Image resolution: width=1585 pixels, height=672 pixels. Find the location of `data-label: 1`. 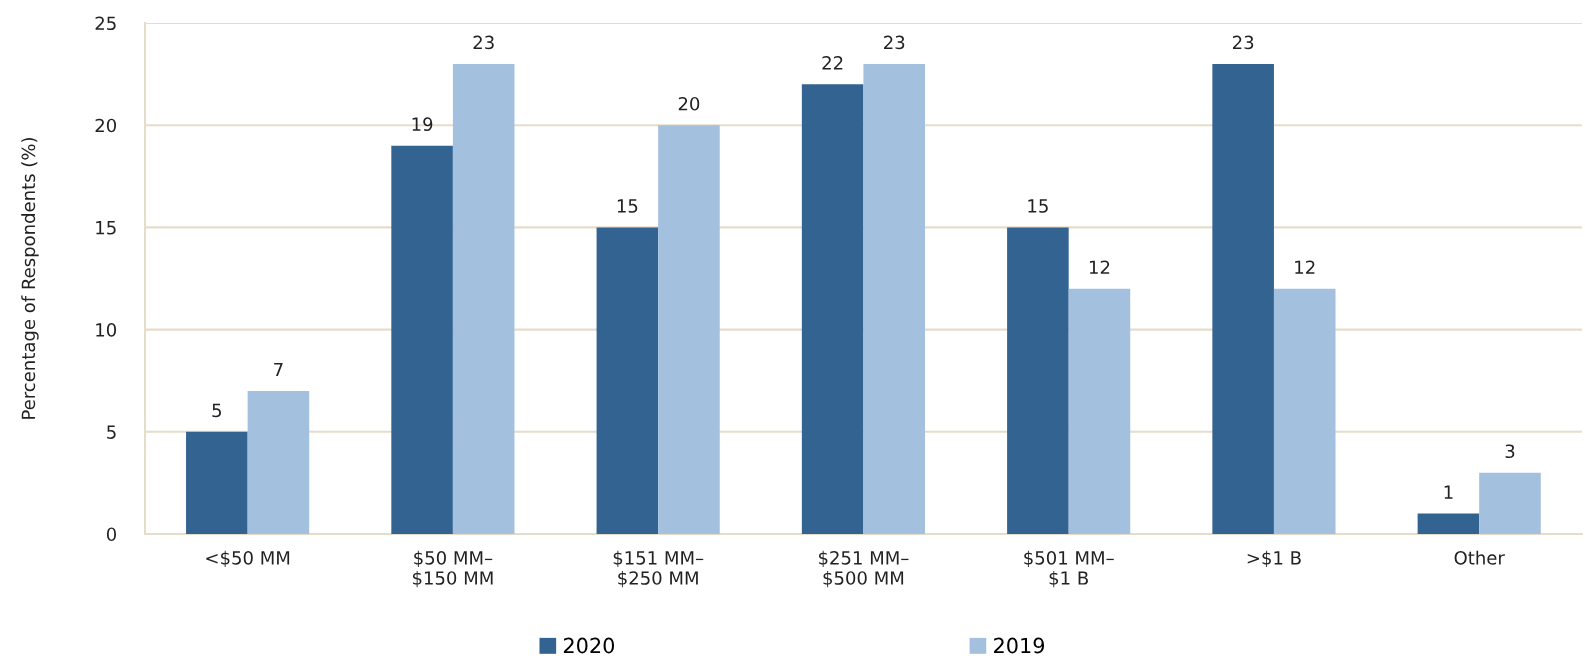

data-label: 1 is located at coordinates (1448, 492).